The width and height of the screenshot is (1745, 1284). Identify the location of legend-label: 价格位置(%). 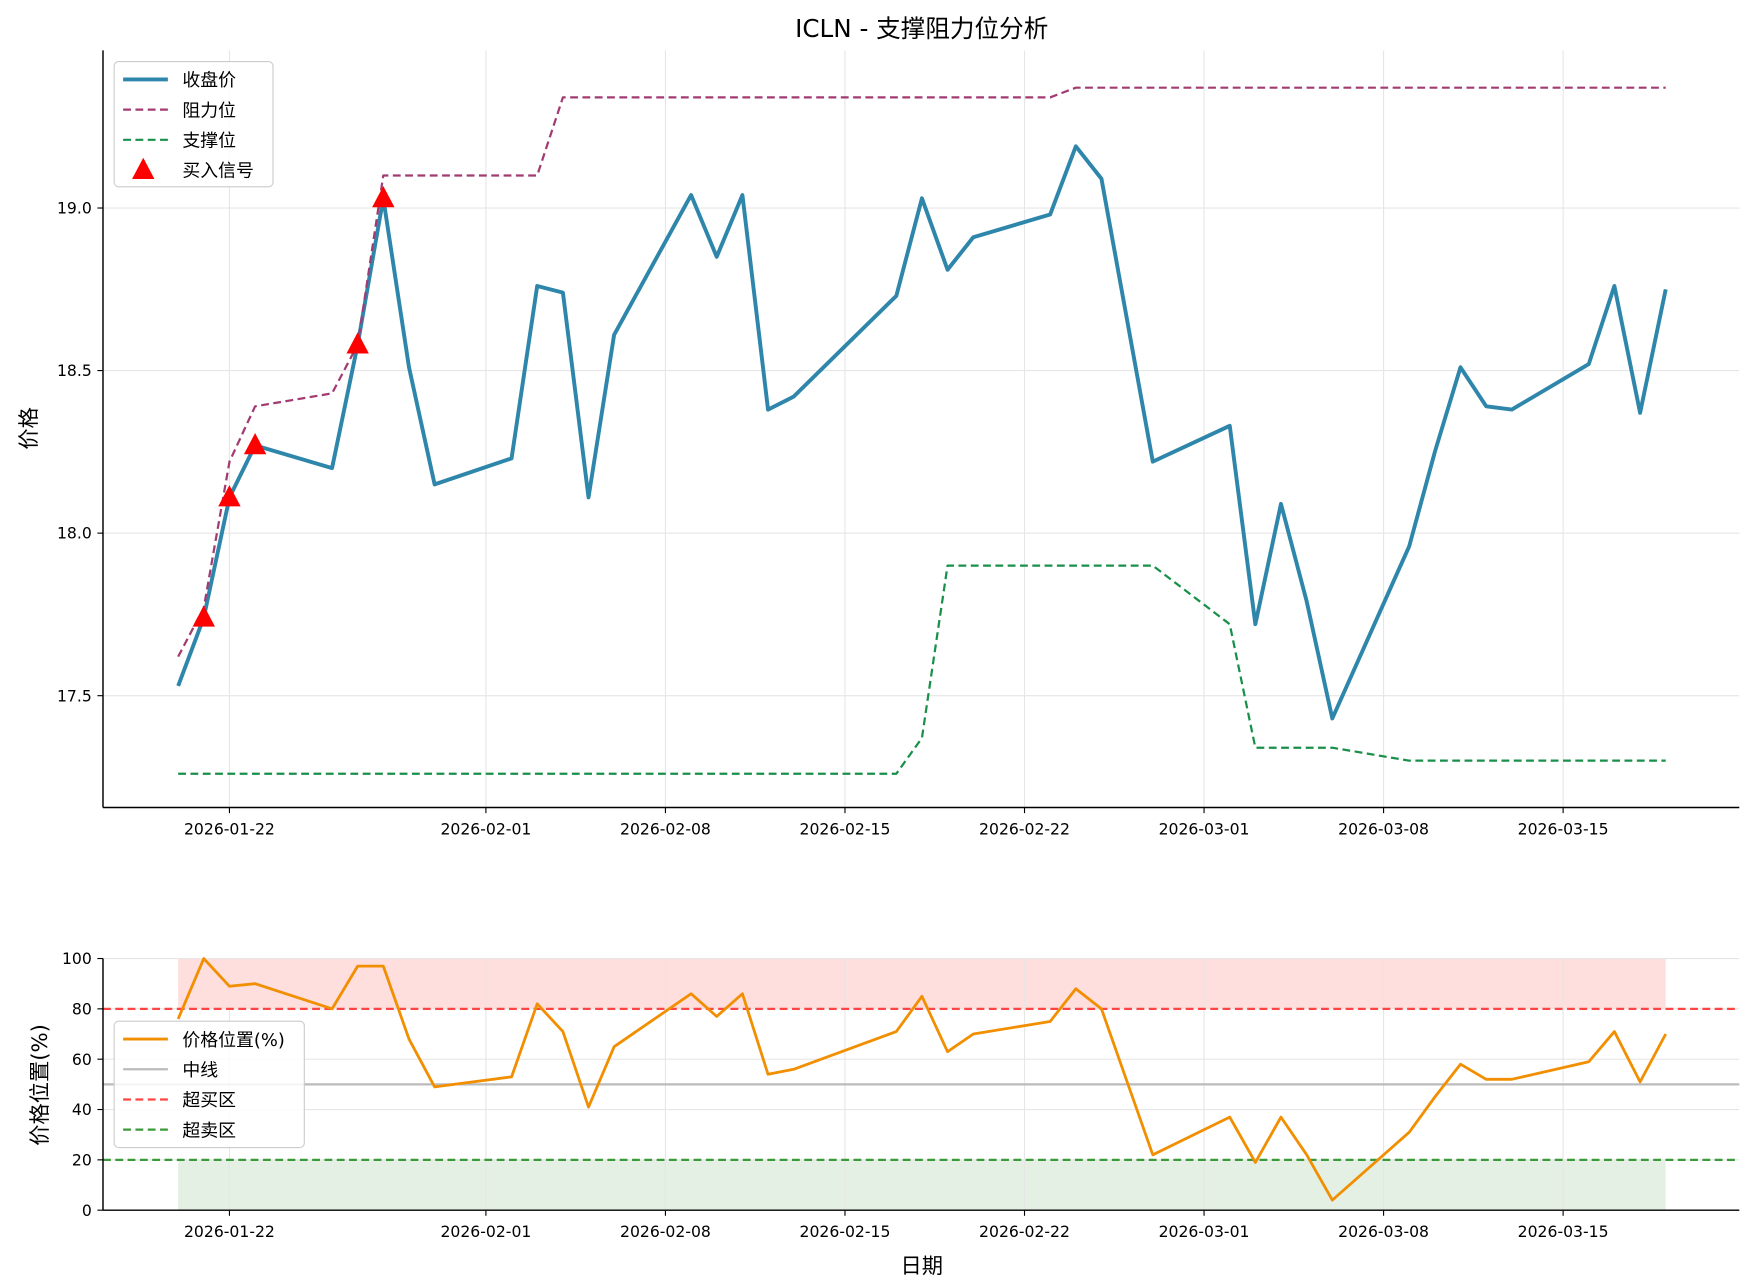
(233, 1040).